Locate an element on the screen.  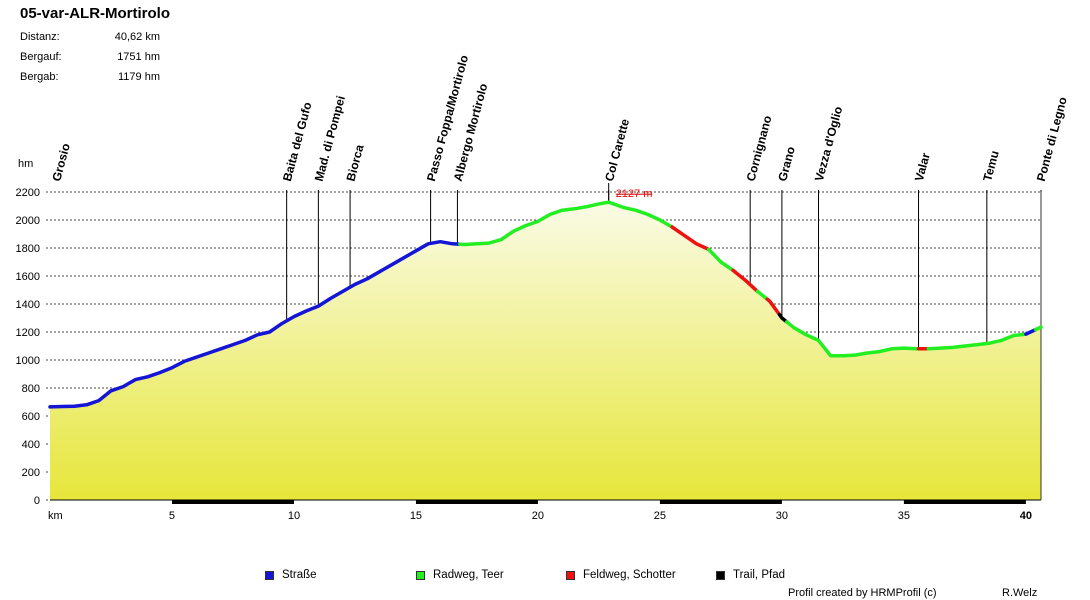
stat-ascent-value: 1751 hm is located at coordinates (138, 57).